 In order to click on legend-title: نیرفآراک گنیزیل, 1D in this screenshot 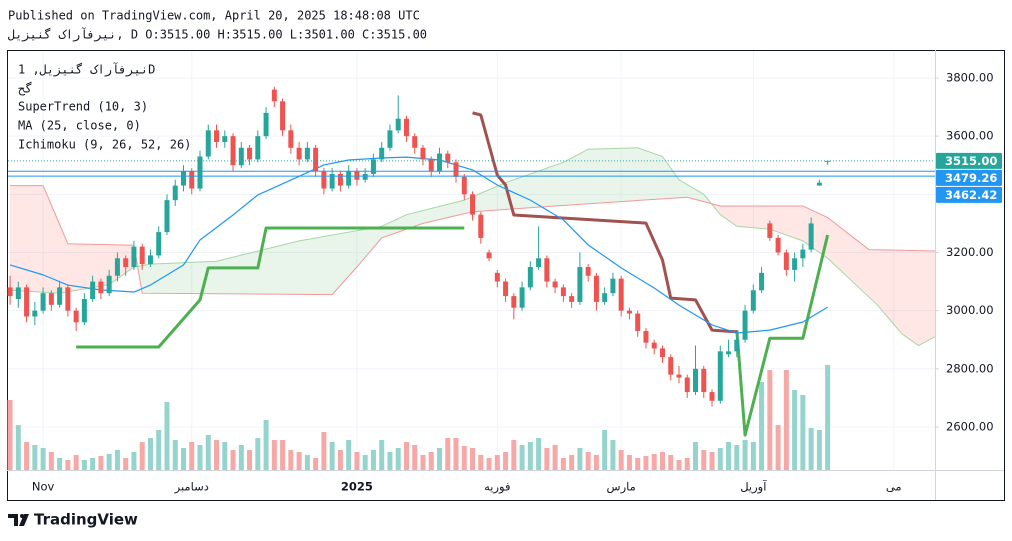, I will do `click(86, 70)`.